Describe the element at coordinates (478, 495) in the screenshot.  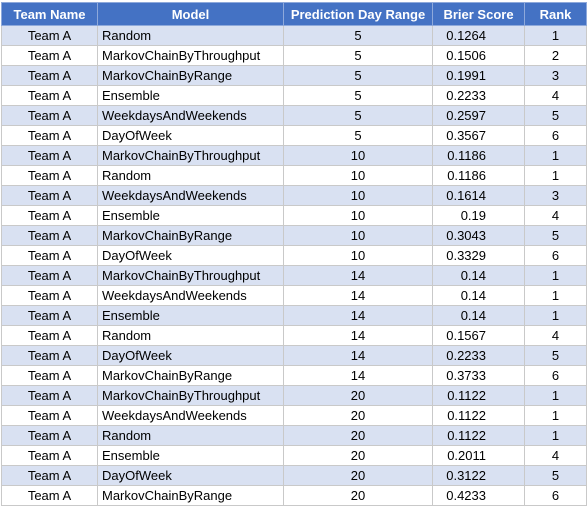
I see `cell-brier-score: 0.4233` at that location.